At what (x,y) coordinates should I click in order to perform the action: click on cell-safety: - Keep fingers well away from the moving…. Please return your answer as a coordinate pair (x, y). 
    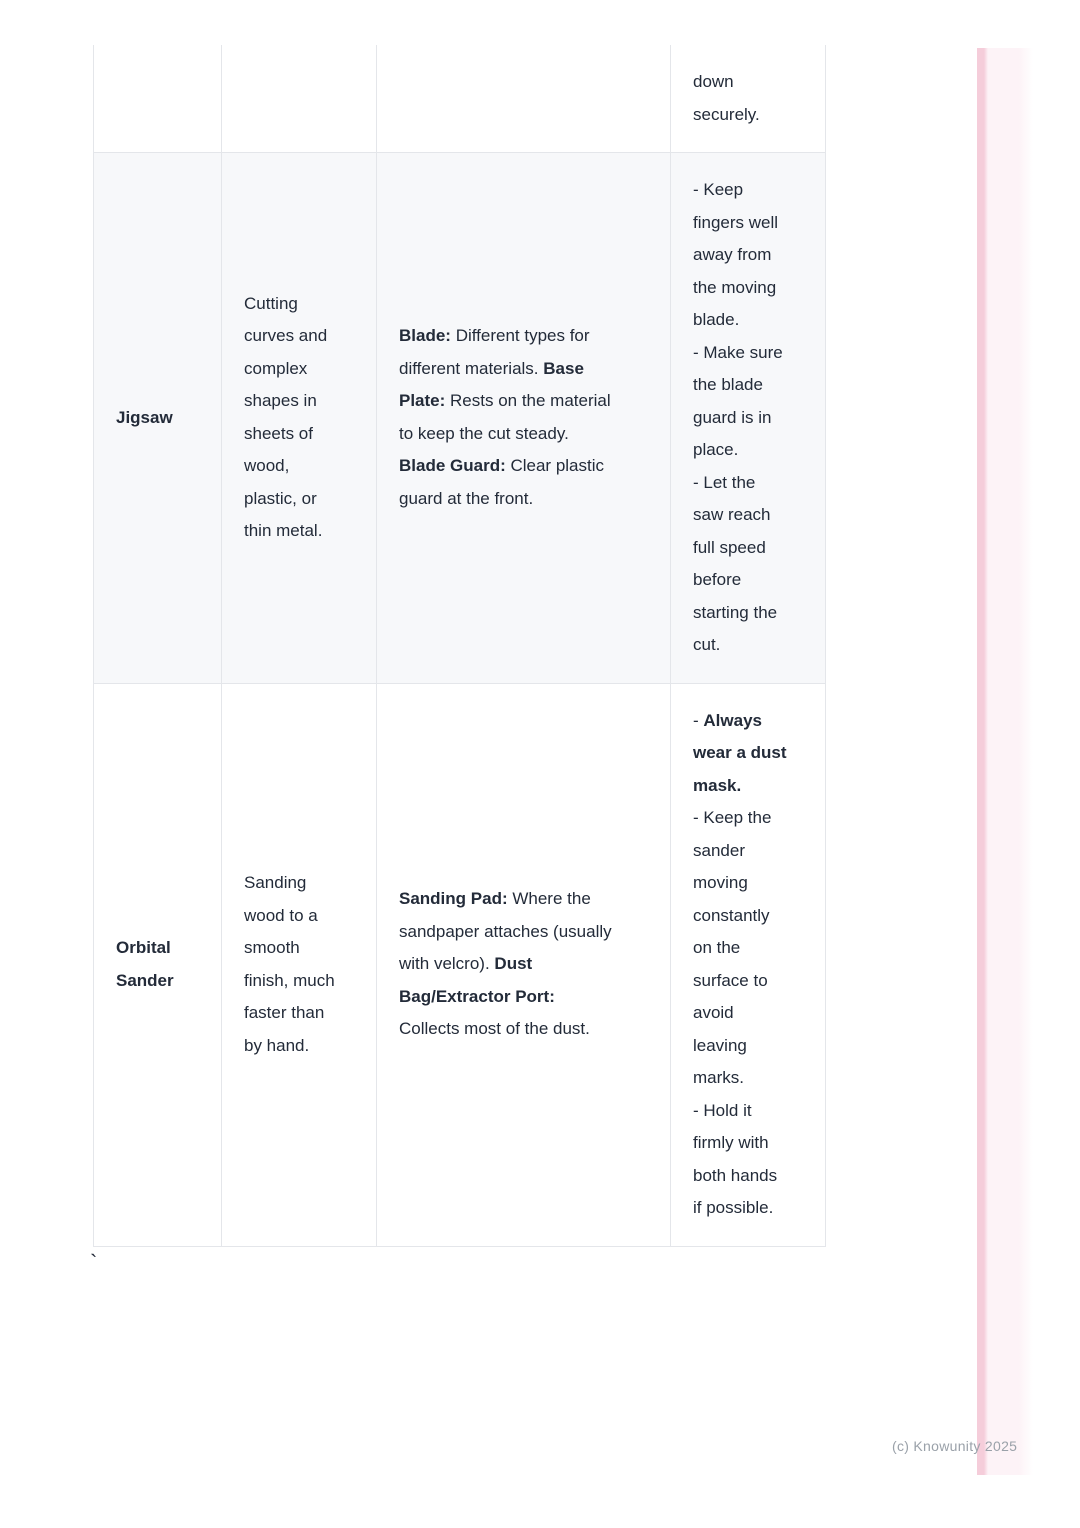
    Looking at the image, I should click on (748, 418).